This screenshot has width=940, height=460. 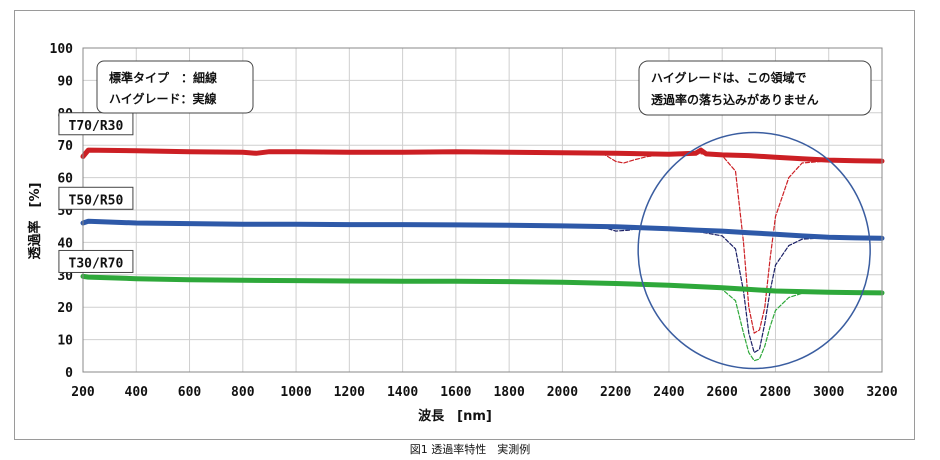 What do you see at coordinates (828, 392) in the screenshot?
I see `x-tick-label: 3000` at bounding box center [828, 392].